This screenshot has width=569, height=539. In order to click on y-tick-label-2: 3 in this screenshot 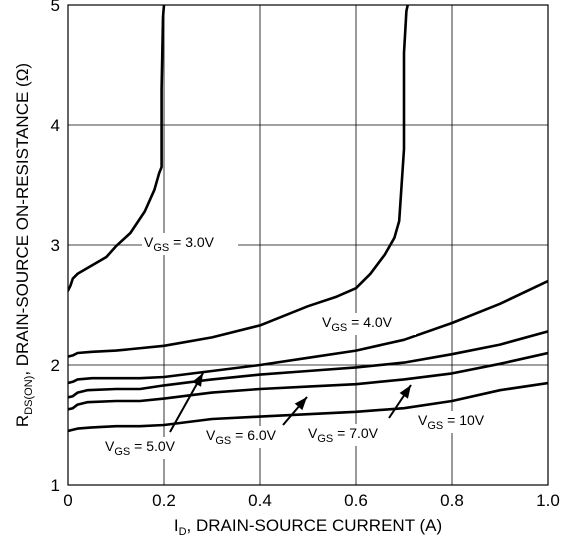, I will do `click(55, 245)`.